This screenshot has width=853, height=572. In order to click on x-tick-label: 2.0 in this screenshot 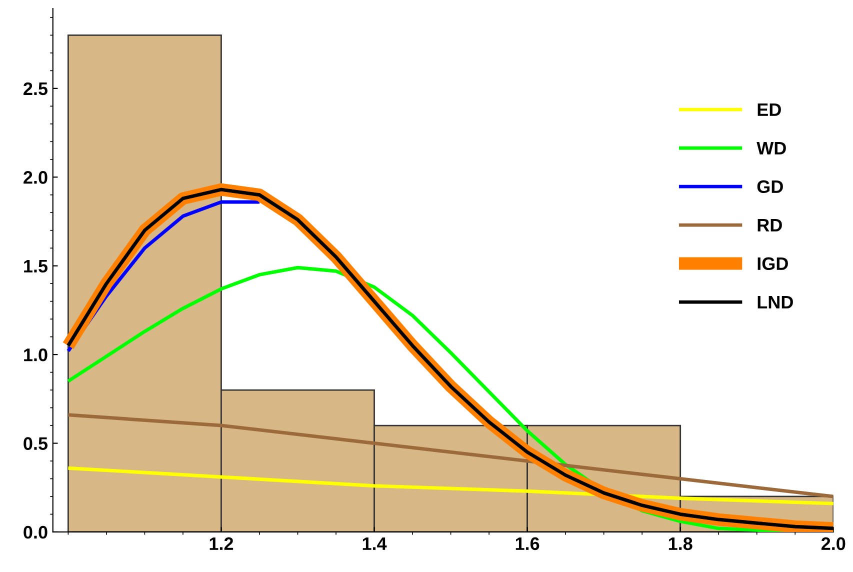, I will do `click(833, 543)`.